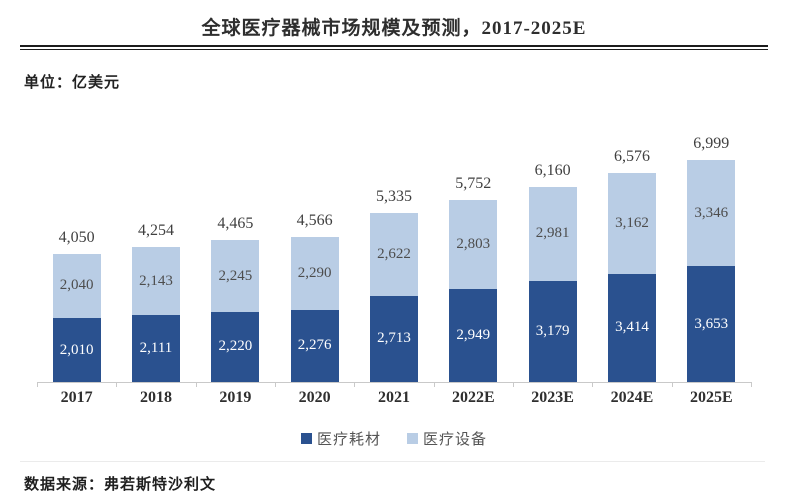 The image size is (785, 503). I want to click on bar-segment-医疗设备: 3,162, so click(631, 223).